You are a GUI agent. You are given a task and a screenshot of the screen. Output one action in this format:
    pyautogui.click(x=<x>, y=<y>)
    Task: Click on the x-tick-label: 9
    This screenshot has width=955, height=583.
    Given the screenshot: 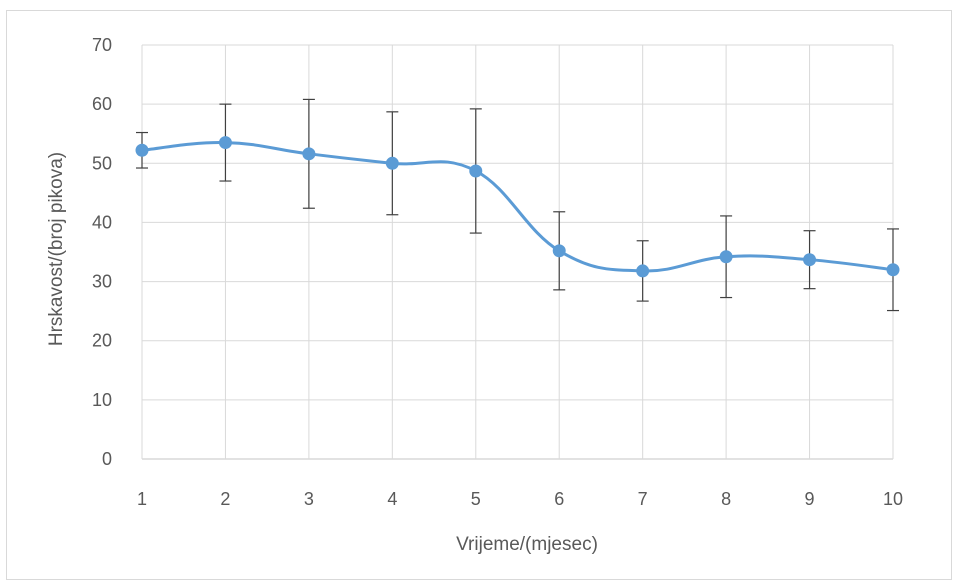 What is the action you would take?
    pyautogui.click(x=810, y=499)
    